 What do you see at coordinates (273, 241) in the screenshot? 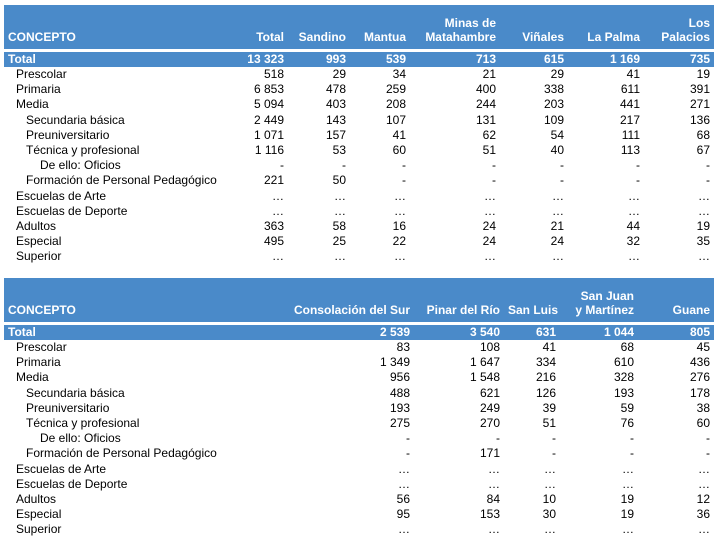
I see `cell-value: 495` at bounding box center [273, 241].